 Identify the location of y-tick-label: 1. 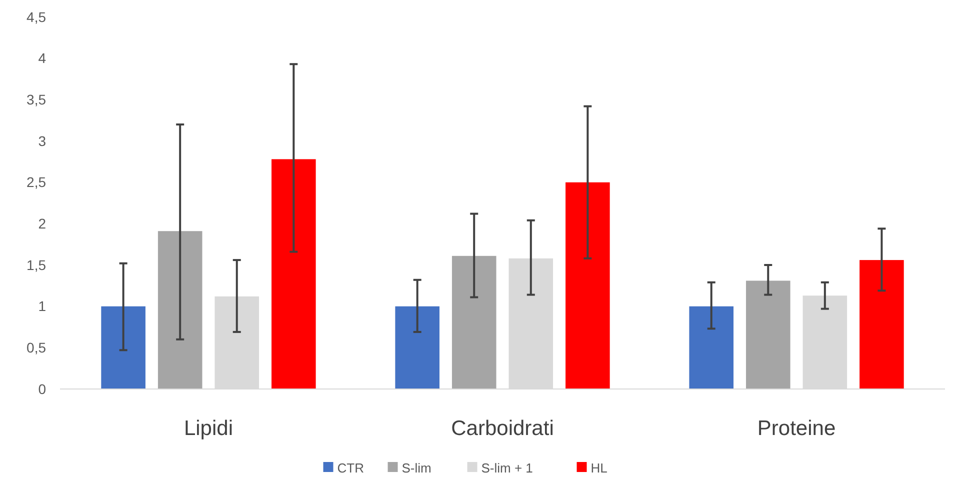
(42, 306).